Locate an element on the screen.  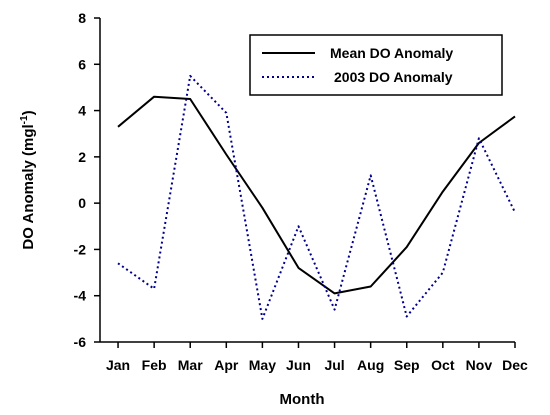
legend: Mean DO Anomaly 2003 DO Anomaly is located at coordinates (376, 65).